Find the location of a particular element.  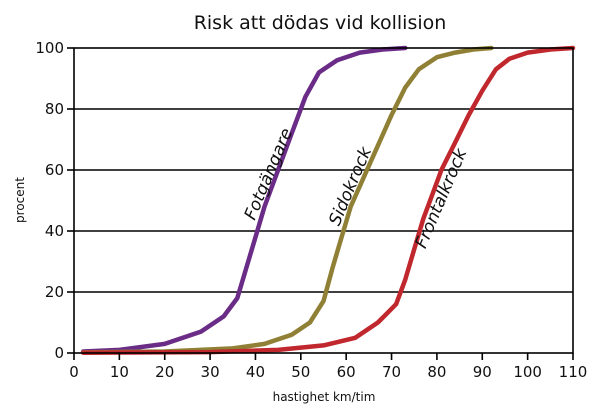

series-labels: Fotgängare Sidokrock Frontalkrock is located at coordinates (356, 188).